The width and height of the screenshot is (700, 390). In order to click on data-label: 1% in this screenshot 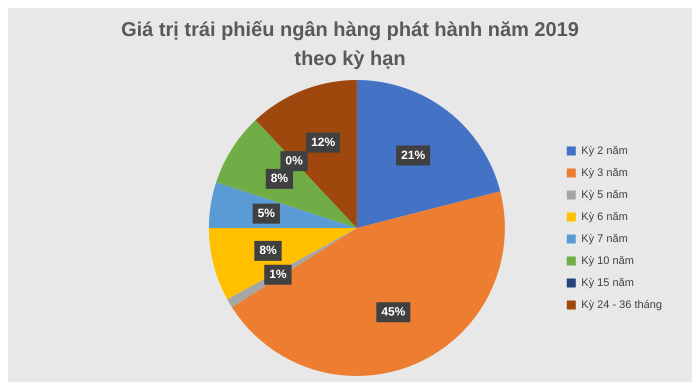, I will do `click(278, 274)`.